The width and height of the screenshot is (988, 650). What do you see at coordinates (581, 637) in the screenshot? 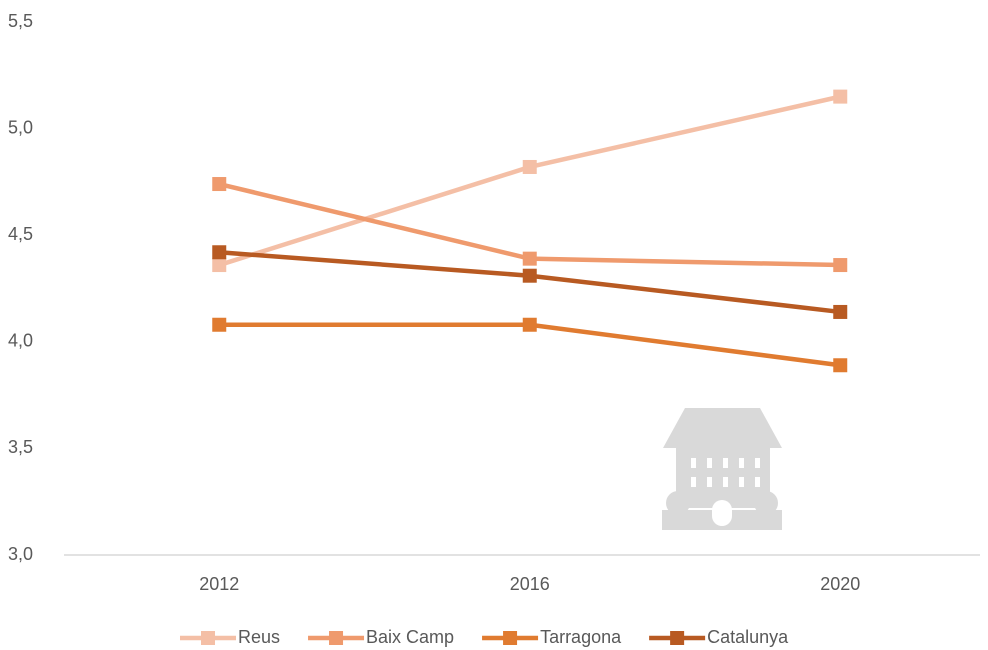
I see `legend-label: Tarragona` at bounding box center [581, 637].